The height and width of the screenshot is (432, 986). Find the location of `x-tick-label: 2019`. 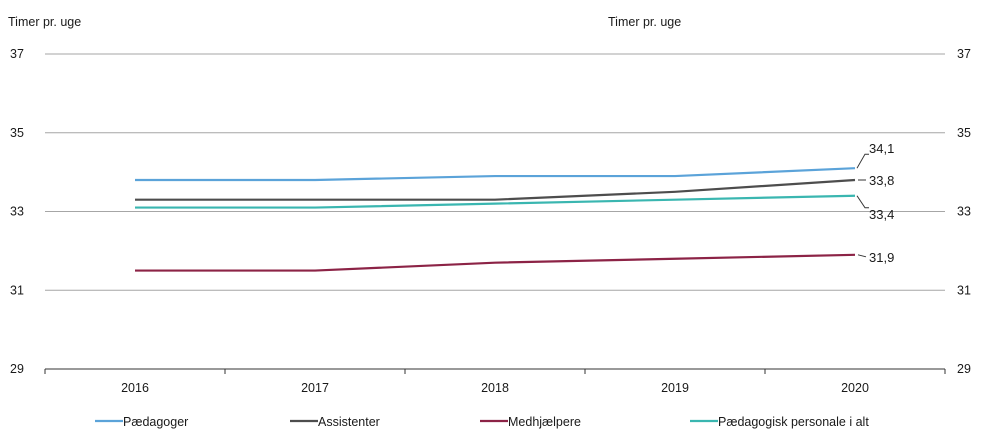

x-tick-label: 2019 is located at coordinates (675, 388).